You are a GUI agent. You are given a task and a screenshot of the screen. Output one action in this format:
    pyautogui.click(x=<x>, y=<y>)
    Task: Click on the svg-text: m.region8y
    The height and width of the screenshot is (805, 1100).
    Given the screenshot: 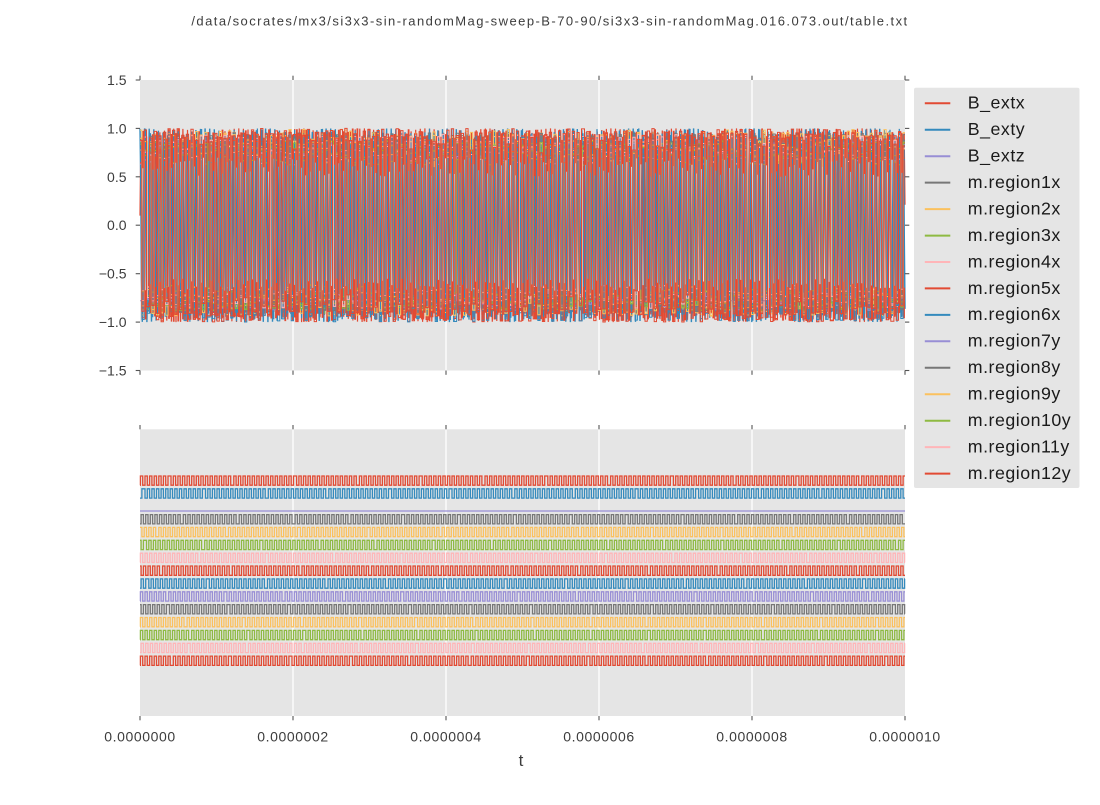 What is the action you would take?
    pyautogui.click(x=1014, y=367)
    